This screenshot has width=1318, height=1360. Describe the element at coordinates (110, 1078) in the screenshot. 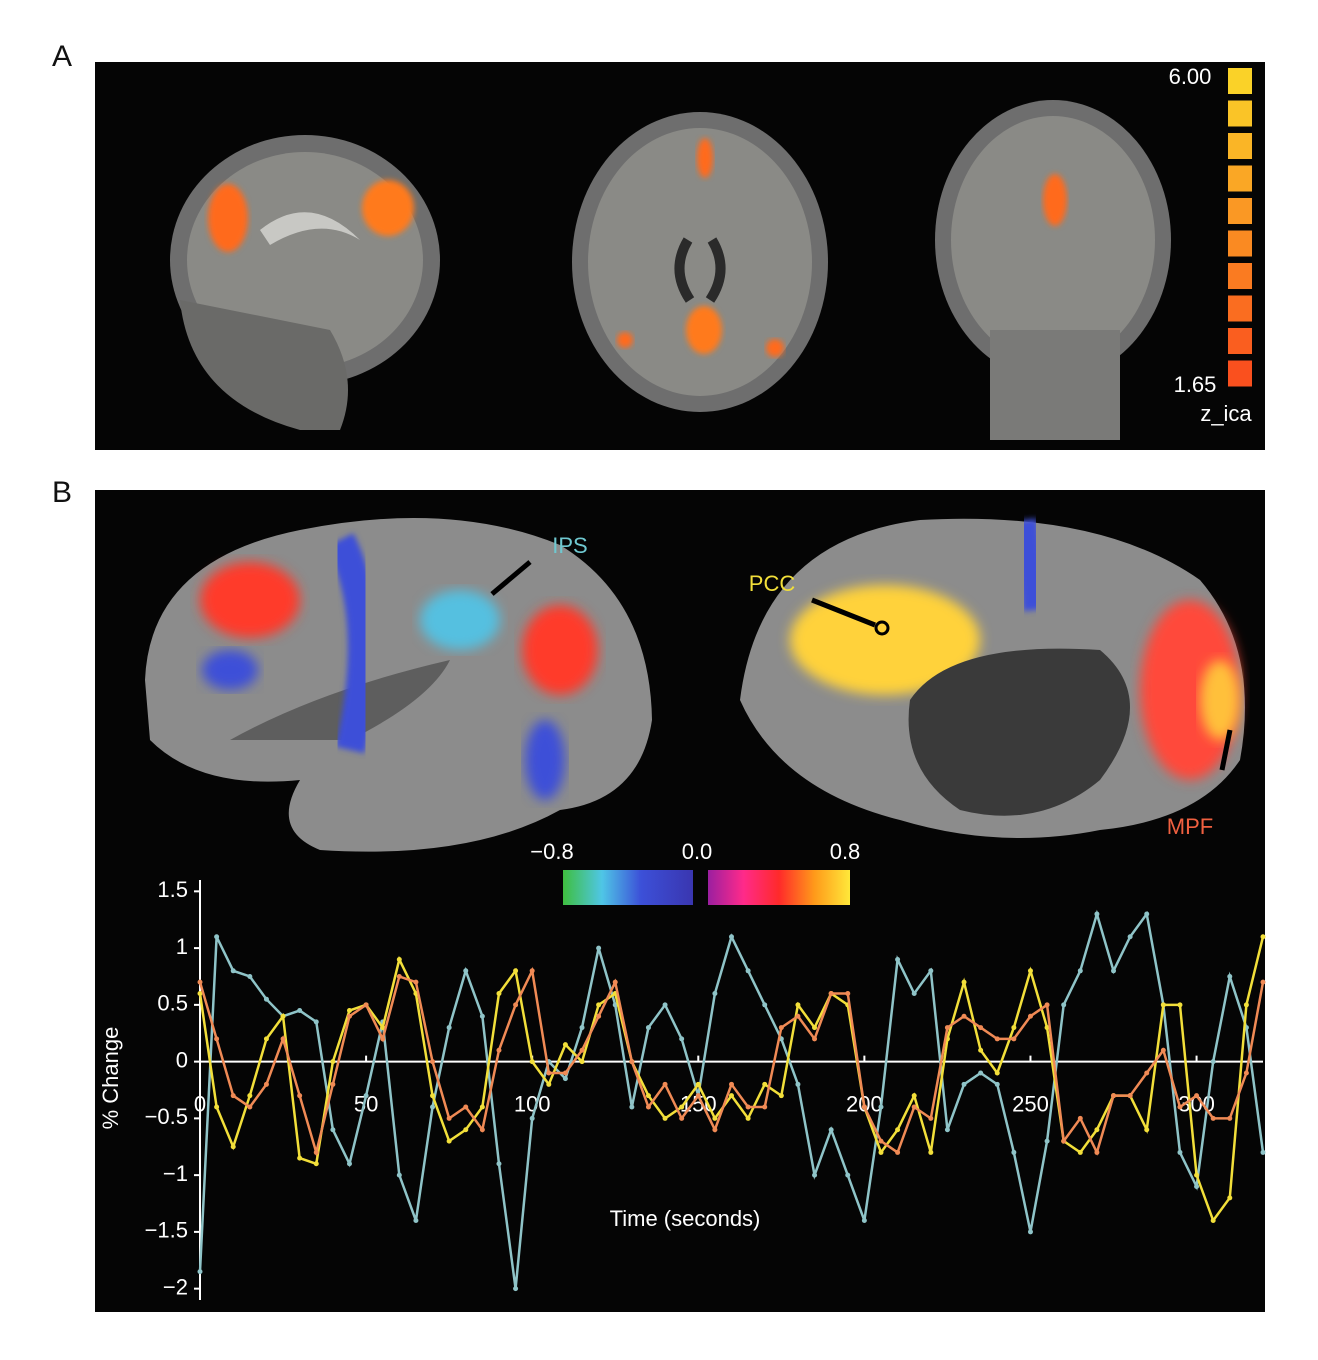

I see `y-axis-label: % Change` at that location.